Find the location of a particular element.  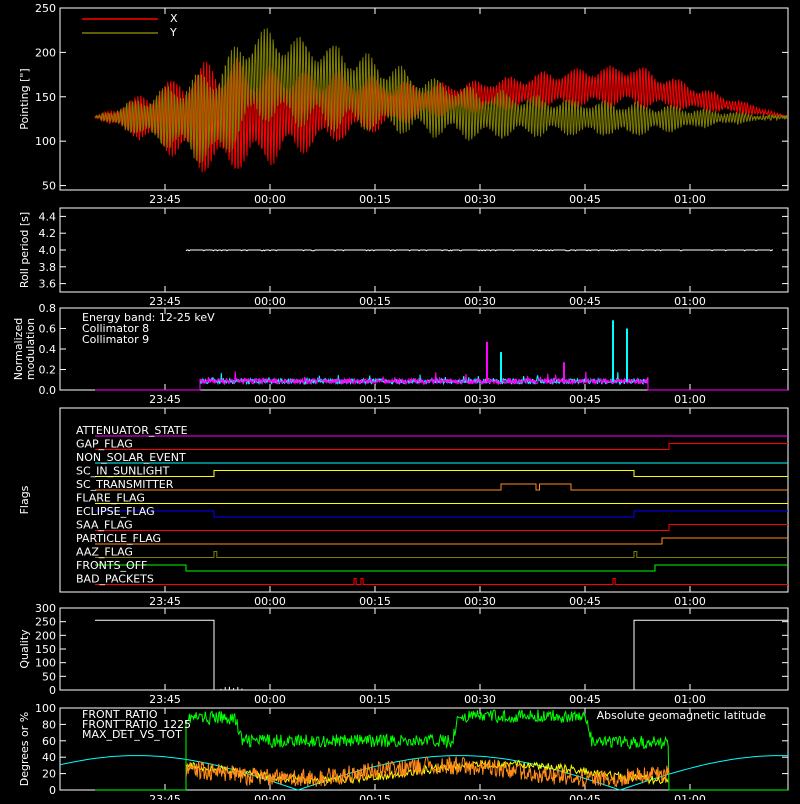

y-axis-label: Pointing ["] is located at coordinates (24, 98).